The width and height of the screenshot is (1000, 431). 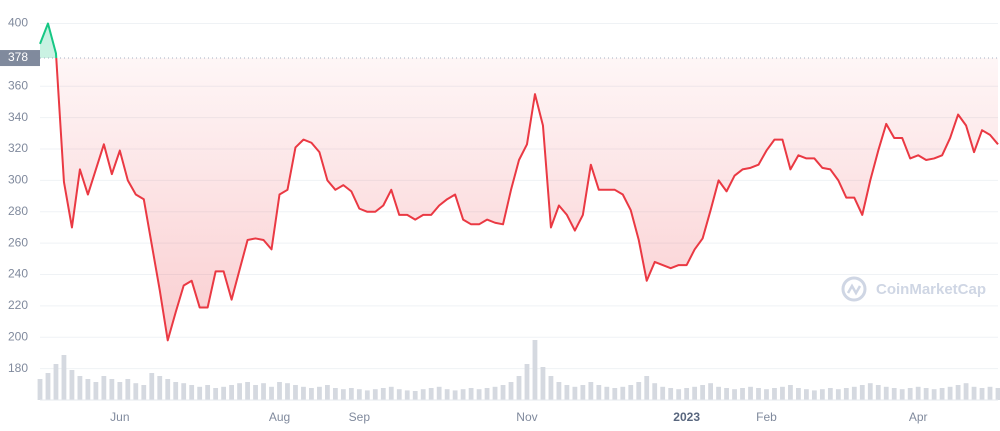 What do you see at coordinates (360, 417) in the screenshot?
I see `x-tick-label: Sep` at bounding box center [360, 417].